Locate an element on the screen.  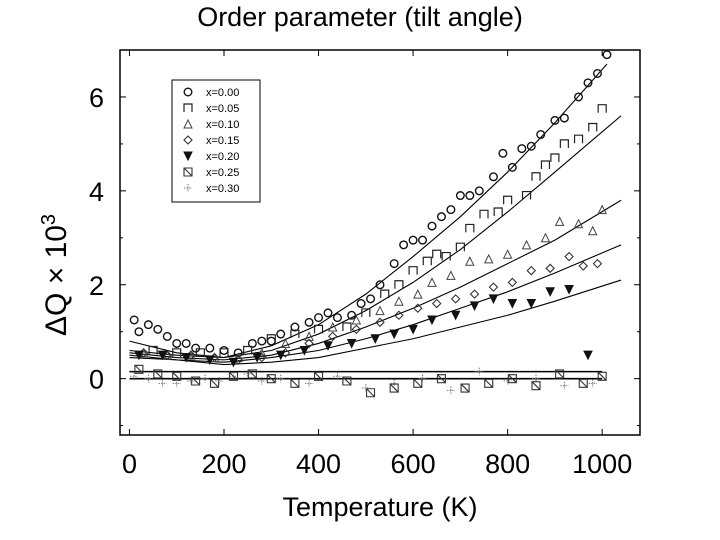
x-tick-label: 200 is located at coordinates (223, 464).